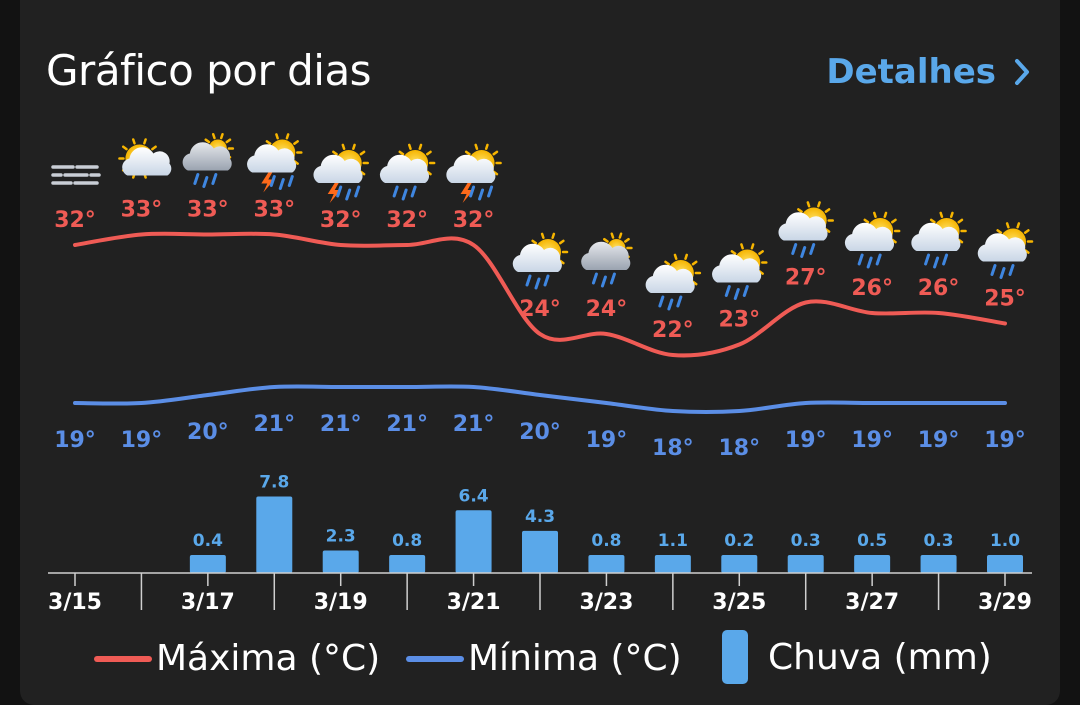 The height and width of the screenshot is (705, 1080). What do you see at coordinates (1005, 602) in the screenshot?
I see `date-tick-label: 3/29` at bounding box center [1005, 602].